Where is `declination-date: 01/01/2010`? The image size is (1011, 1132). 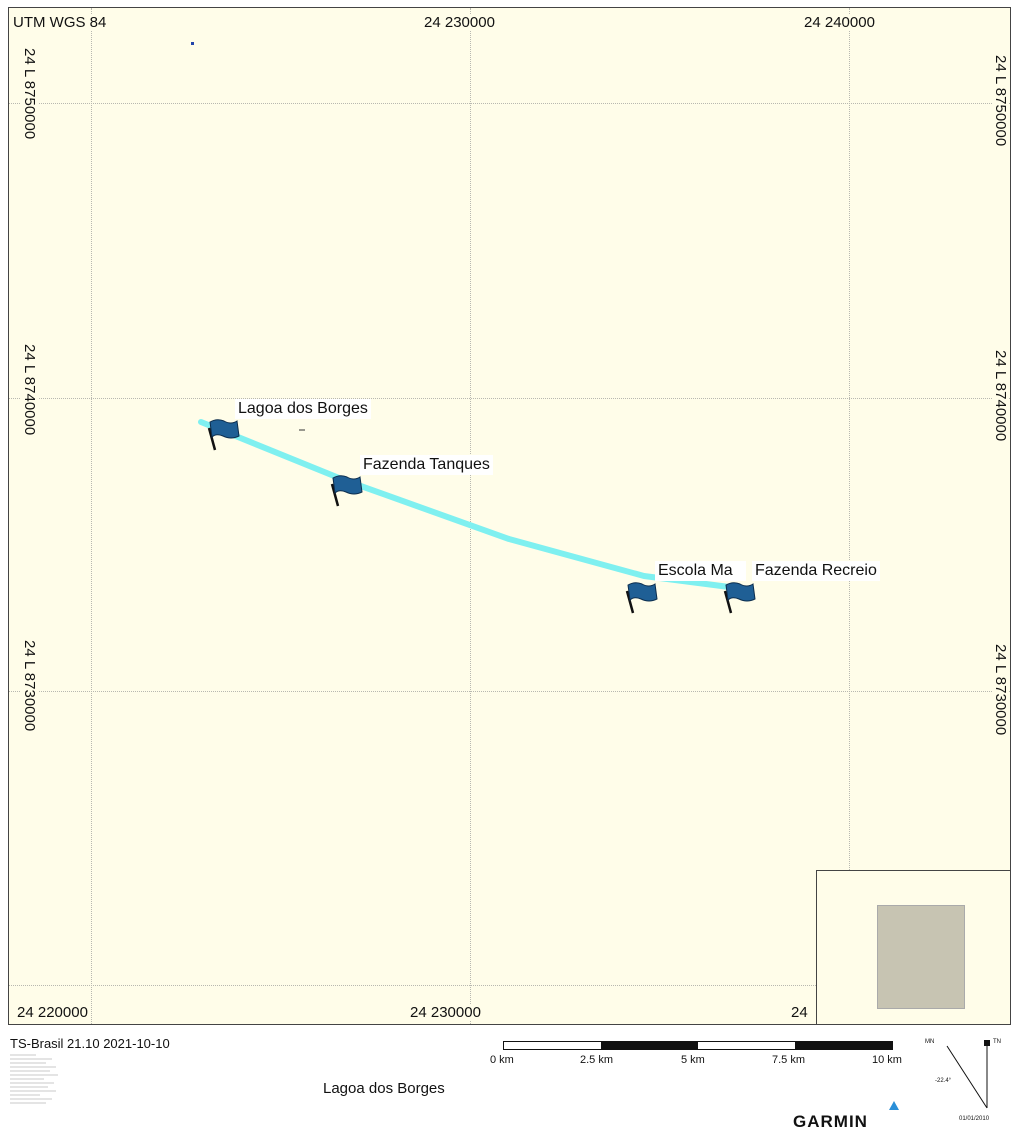 declination-date: 01/01/2010 is located at coordinates (974, 1119).